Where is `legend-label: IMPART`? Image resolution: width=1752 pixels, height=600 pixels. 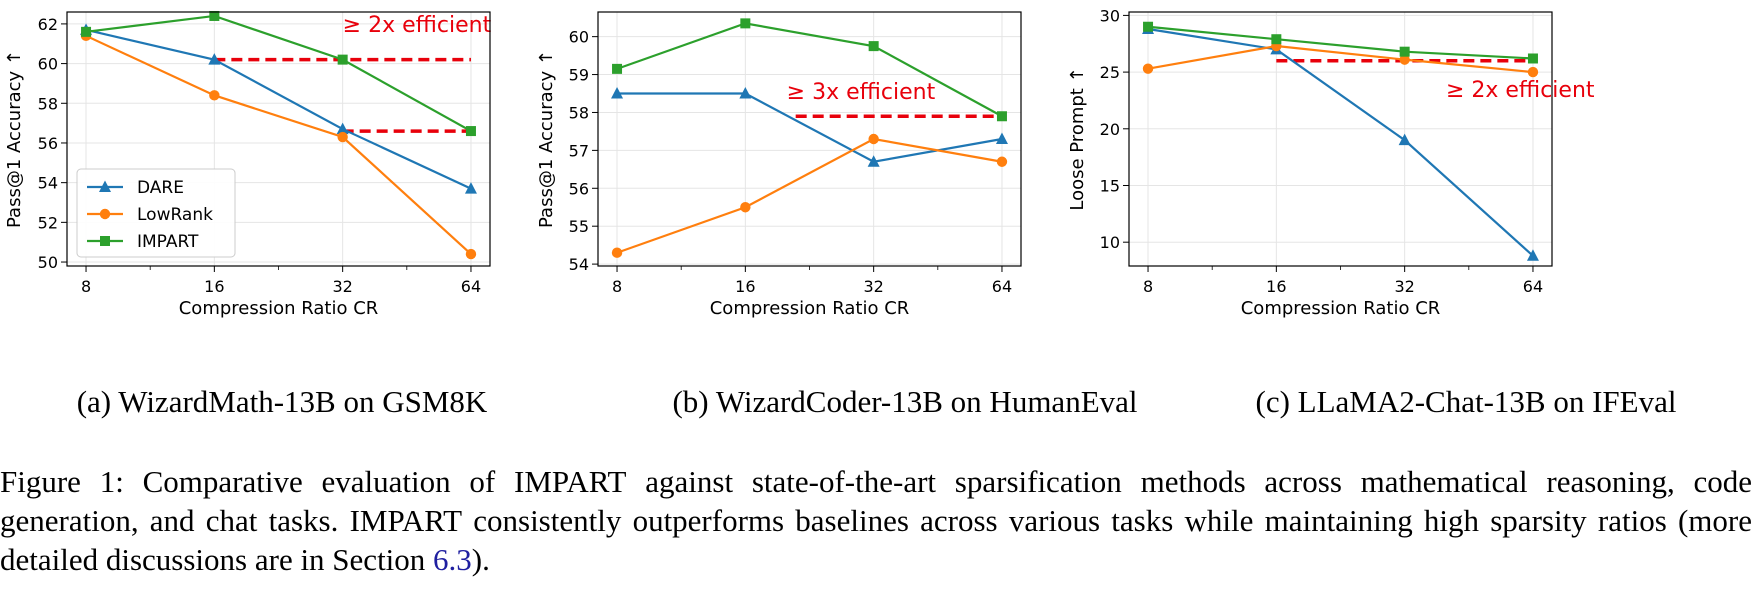
legend-label: IMPART is located at coordinates (168, 242).